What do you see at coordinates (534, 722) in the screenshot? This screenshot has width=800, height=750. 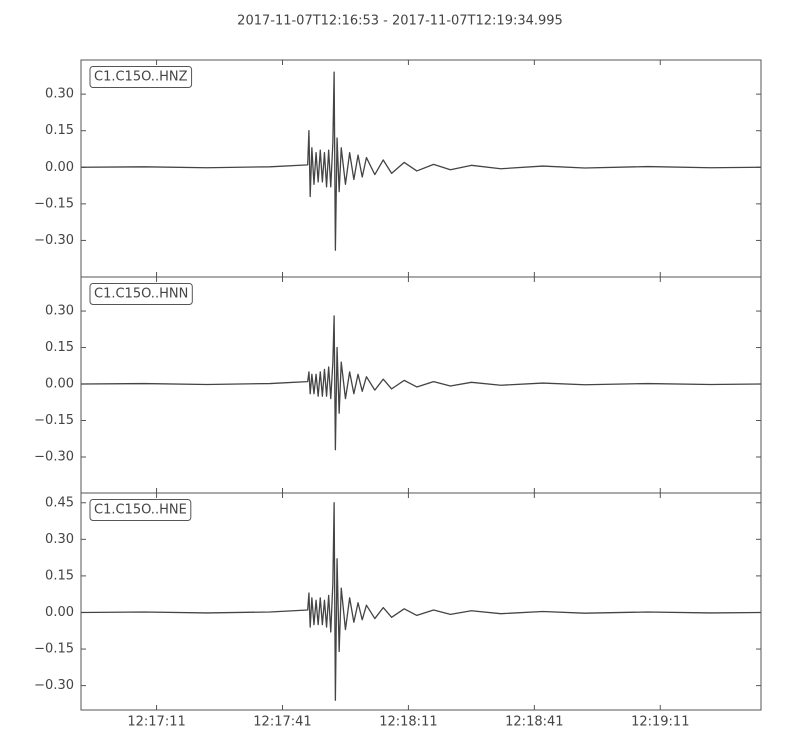 I see `x-tick-label: 12:18:41` at bounding box center [534, 722].